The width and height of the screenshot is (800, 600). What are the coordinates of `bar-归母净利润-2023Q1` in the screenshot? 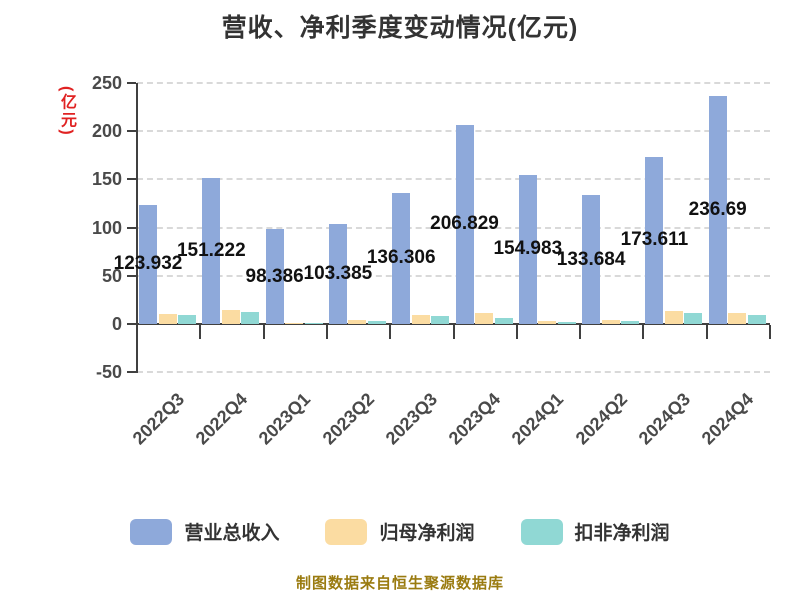 It's located at (294, 323).